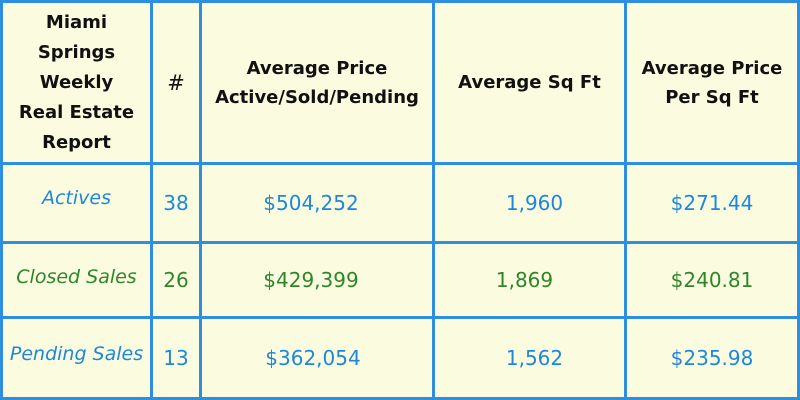 This screenshot has height=400, width=800. I want to click on header-average-price: Average Price Active/Sold/Pending, so click(317, 82).